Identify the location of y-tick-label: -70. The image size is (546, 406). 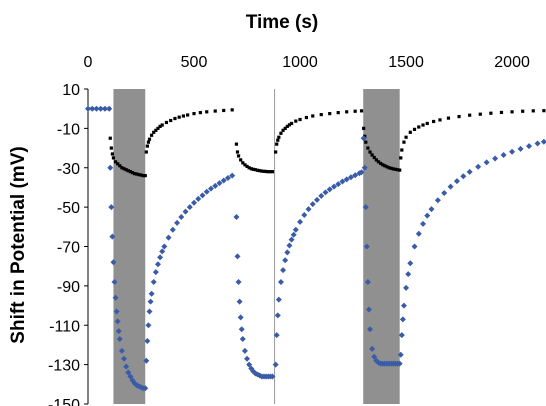
(68, 248).